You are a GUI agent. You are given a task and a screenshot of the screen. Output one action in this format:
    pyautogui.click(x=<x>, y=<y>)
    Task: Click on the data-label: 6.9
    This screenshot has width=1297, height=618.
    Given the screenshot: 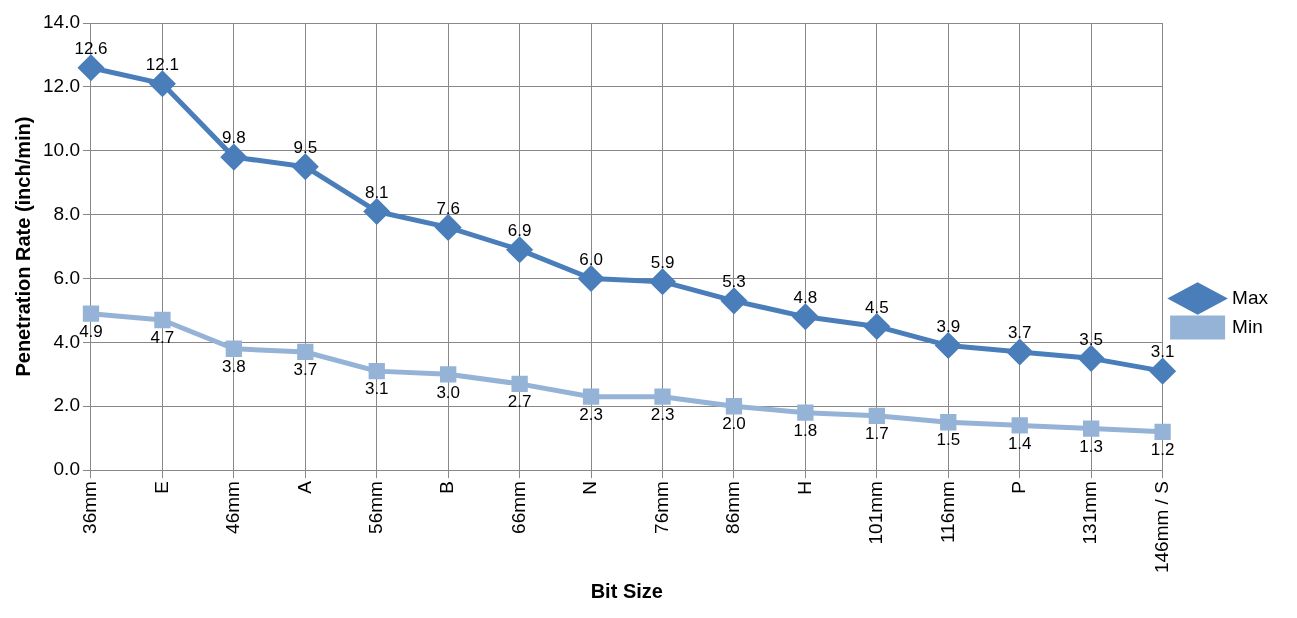 What is the action you would take?
    pyautogui.click(x=519, y=230)
    